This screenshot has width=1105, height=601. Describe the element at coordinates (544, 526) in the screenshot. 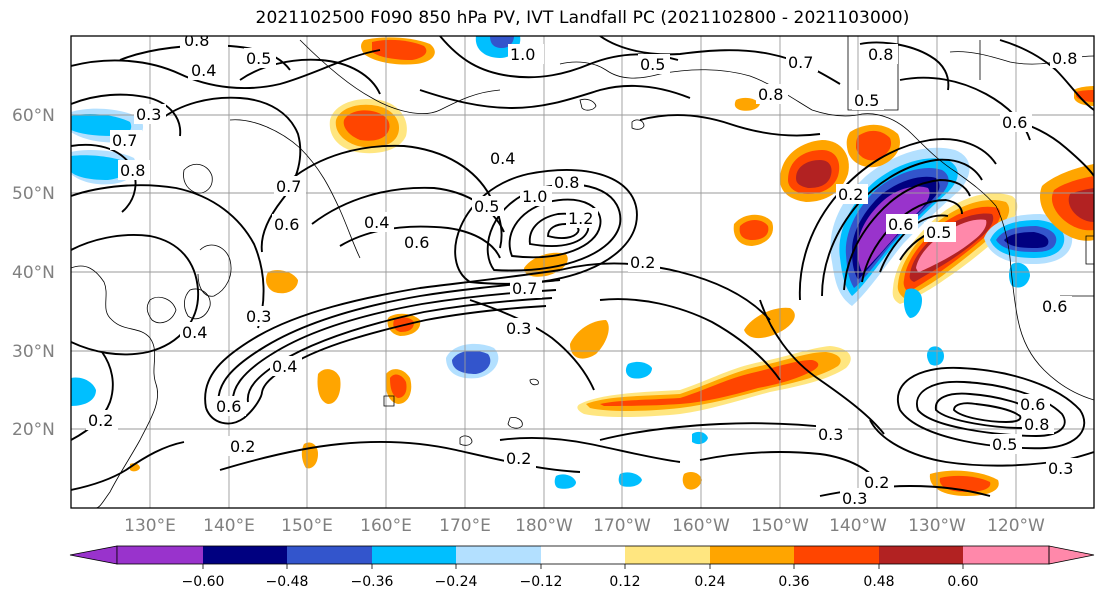

I see `lon-label: 180°W` at that location.